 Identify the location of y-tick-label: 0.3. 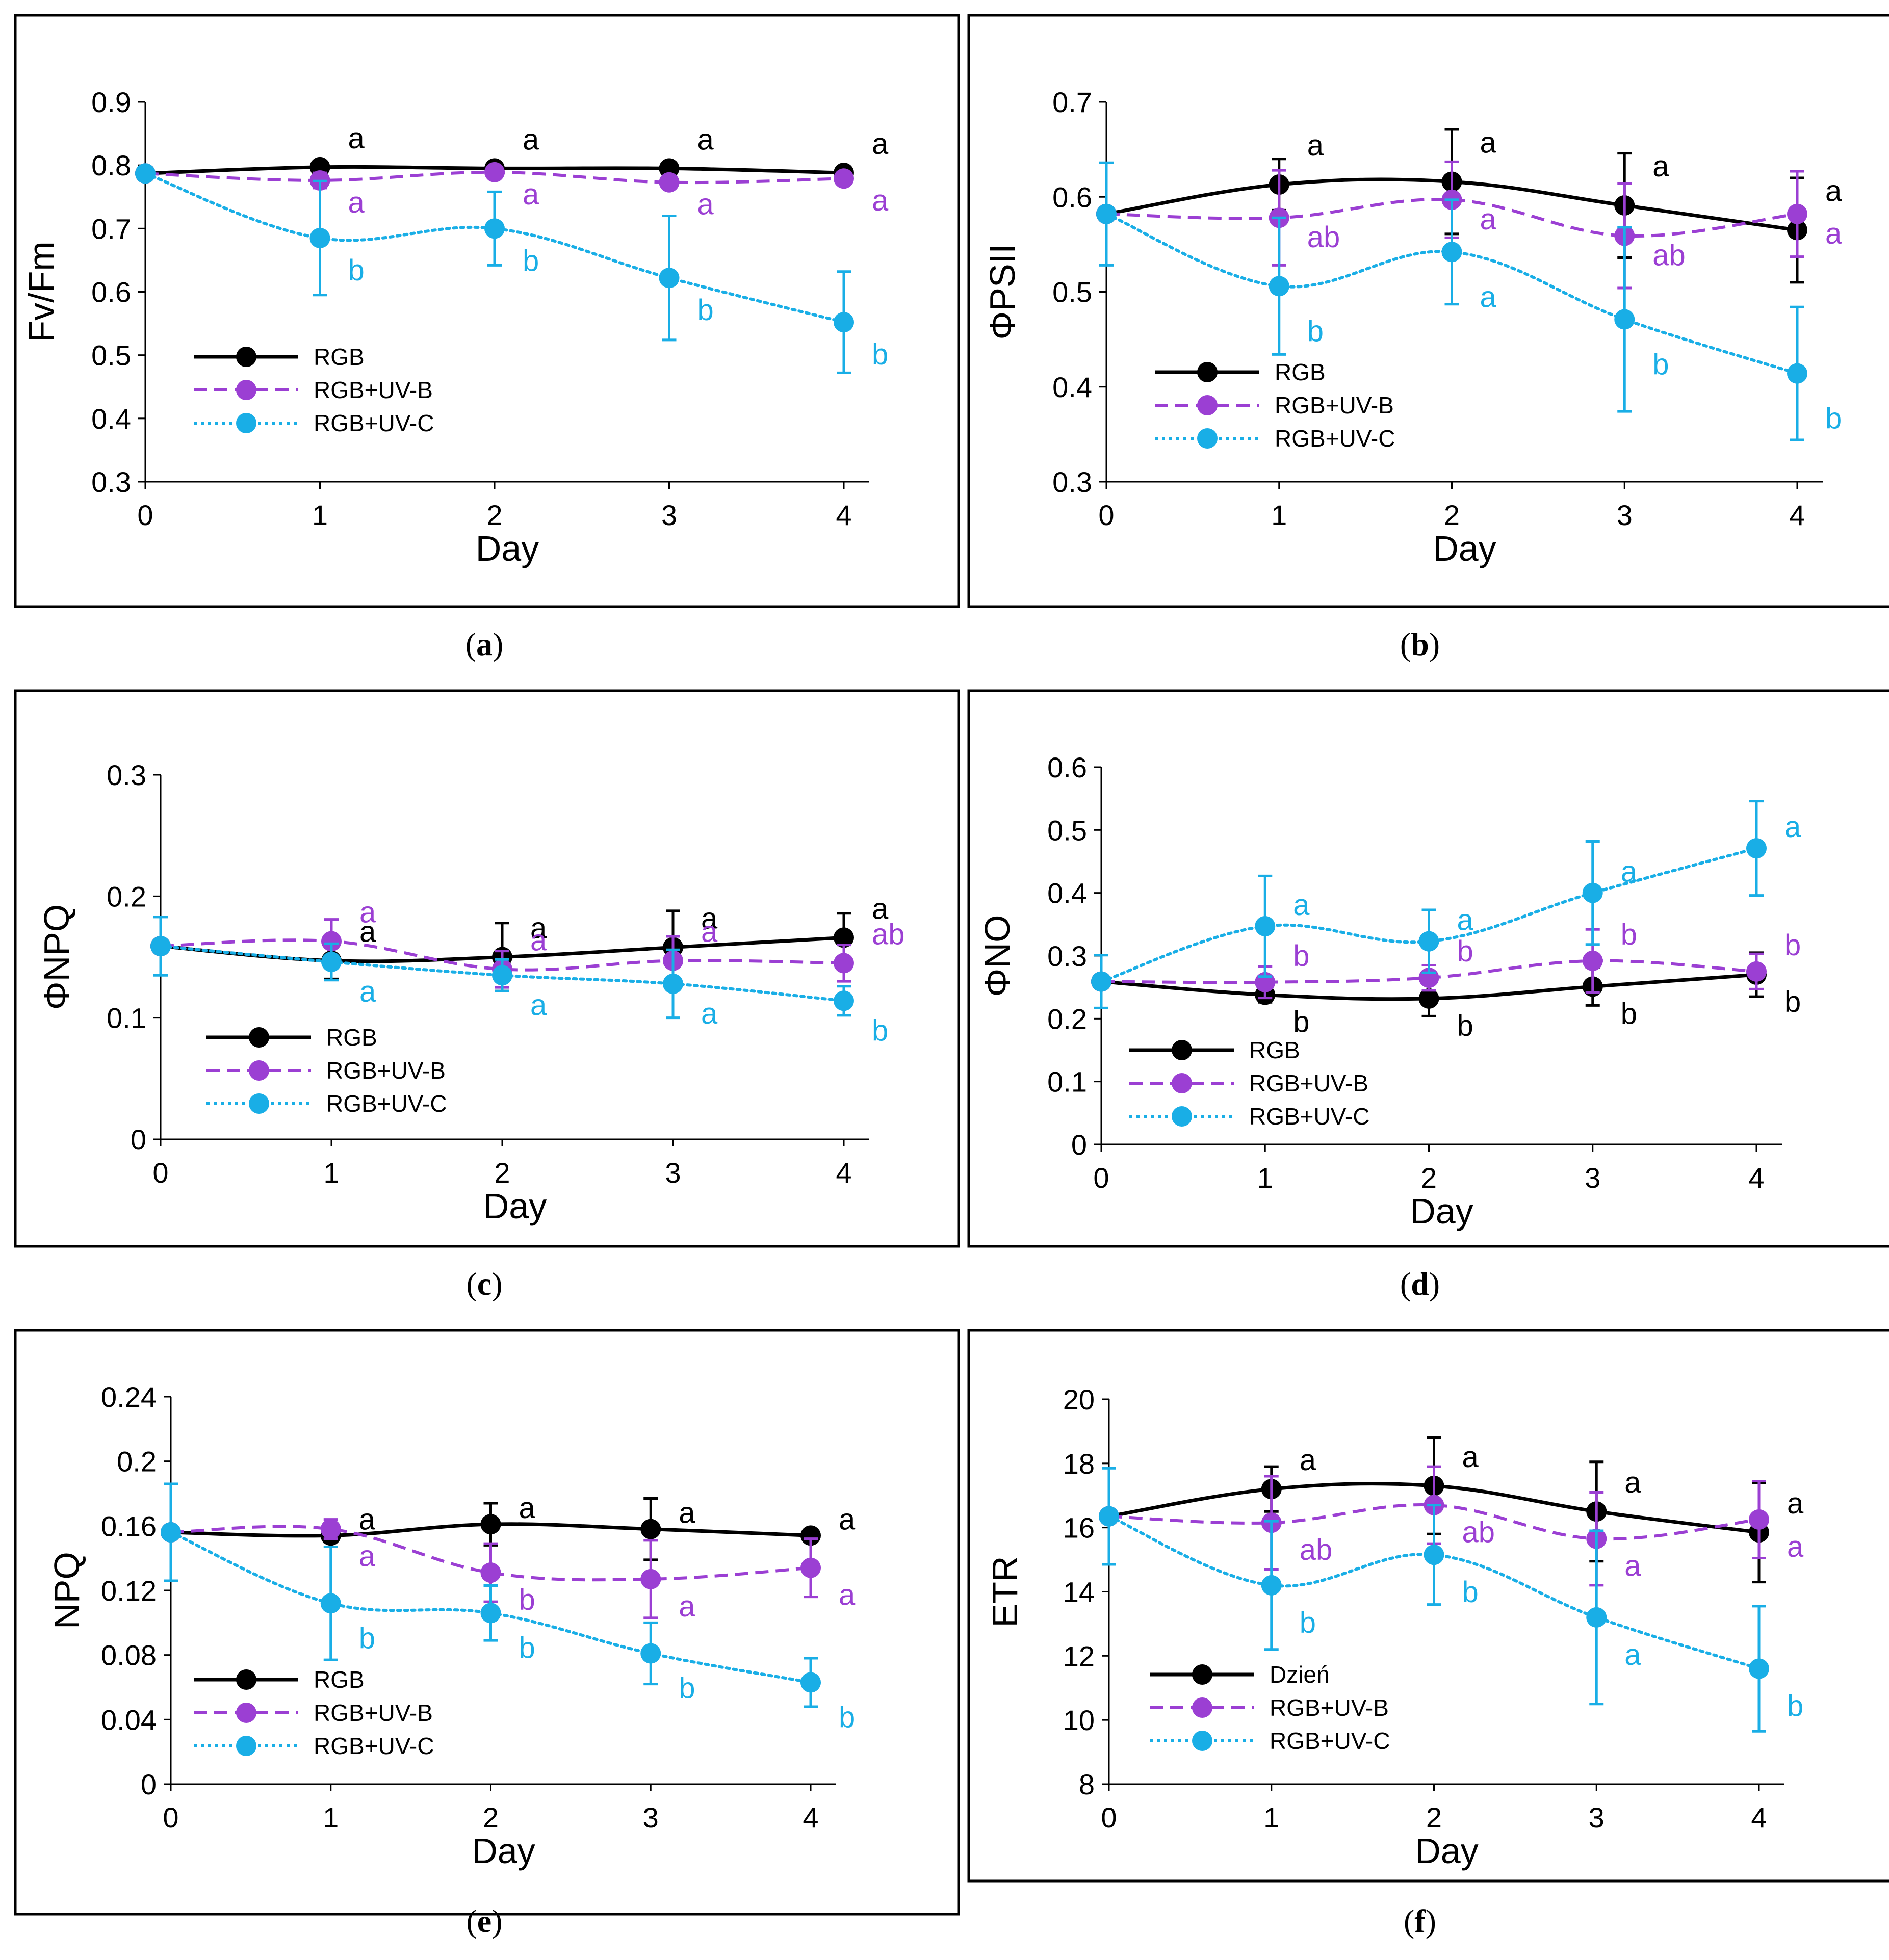
(126, 775).